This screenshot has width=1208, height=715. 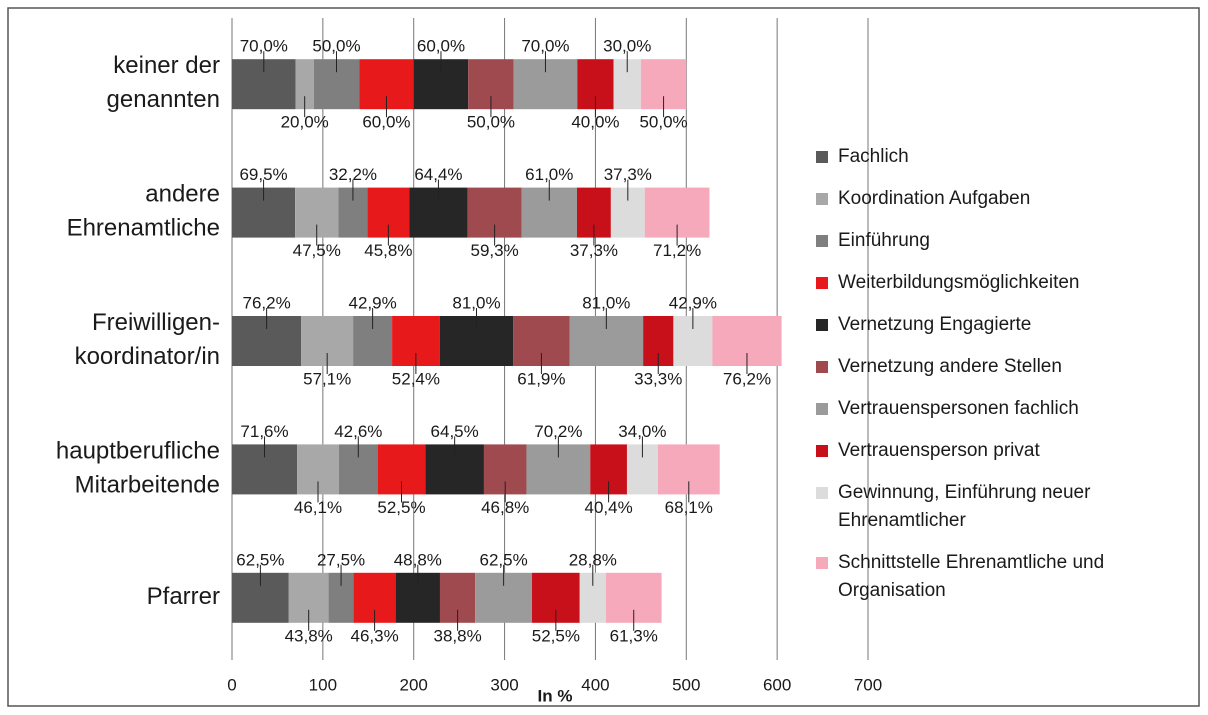 What do you see at coordinates (418, 559) in the screenshot?
I see `data-label: 48,8%` at bounding box center [418, 559].